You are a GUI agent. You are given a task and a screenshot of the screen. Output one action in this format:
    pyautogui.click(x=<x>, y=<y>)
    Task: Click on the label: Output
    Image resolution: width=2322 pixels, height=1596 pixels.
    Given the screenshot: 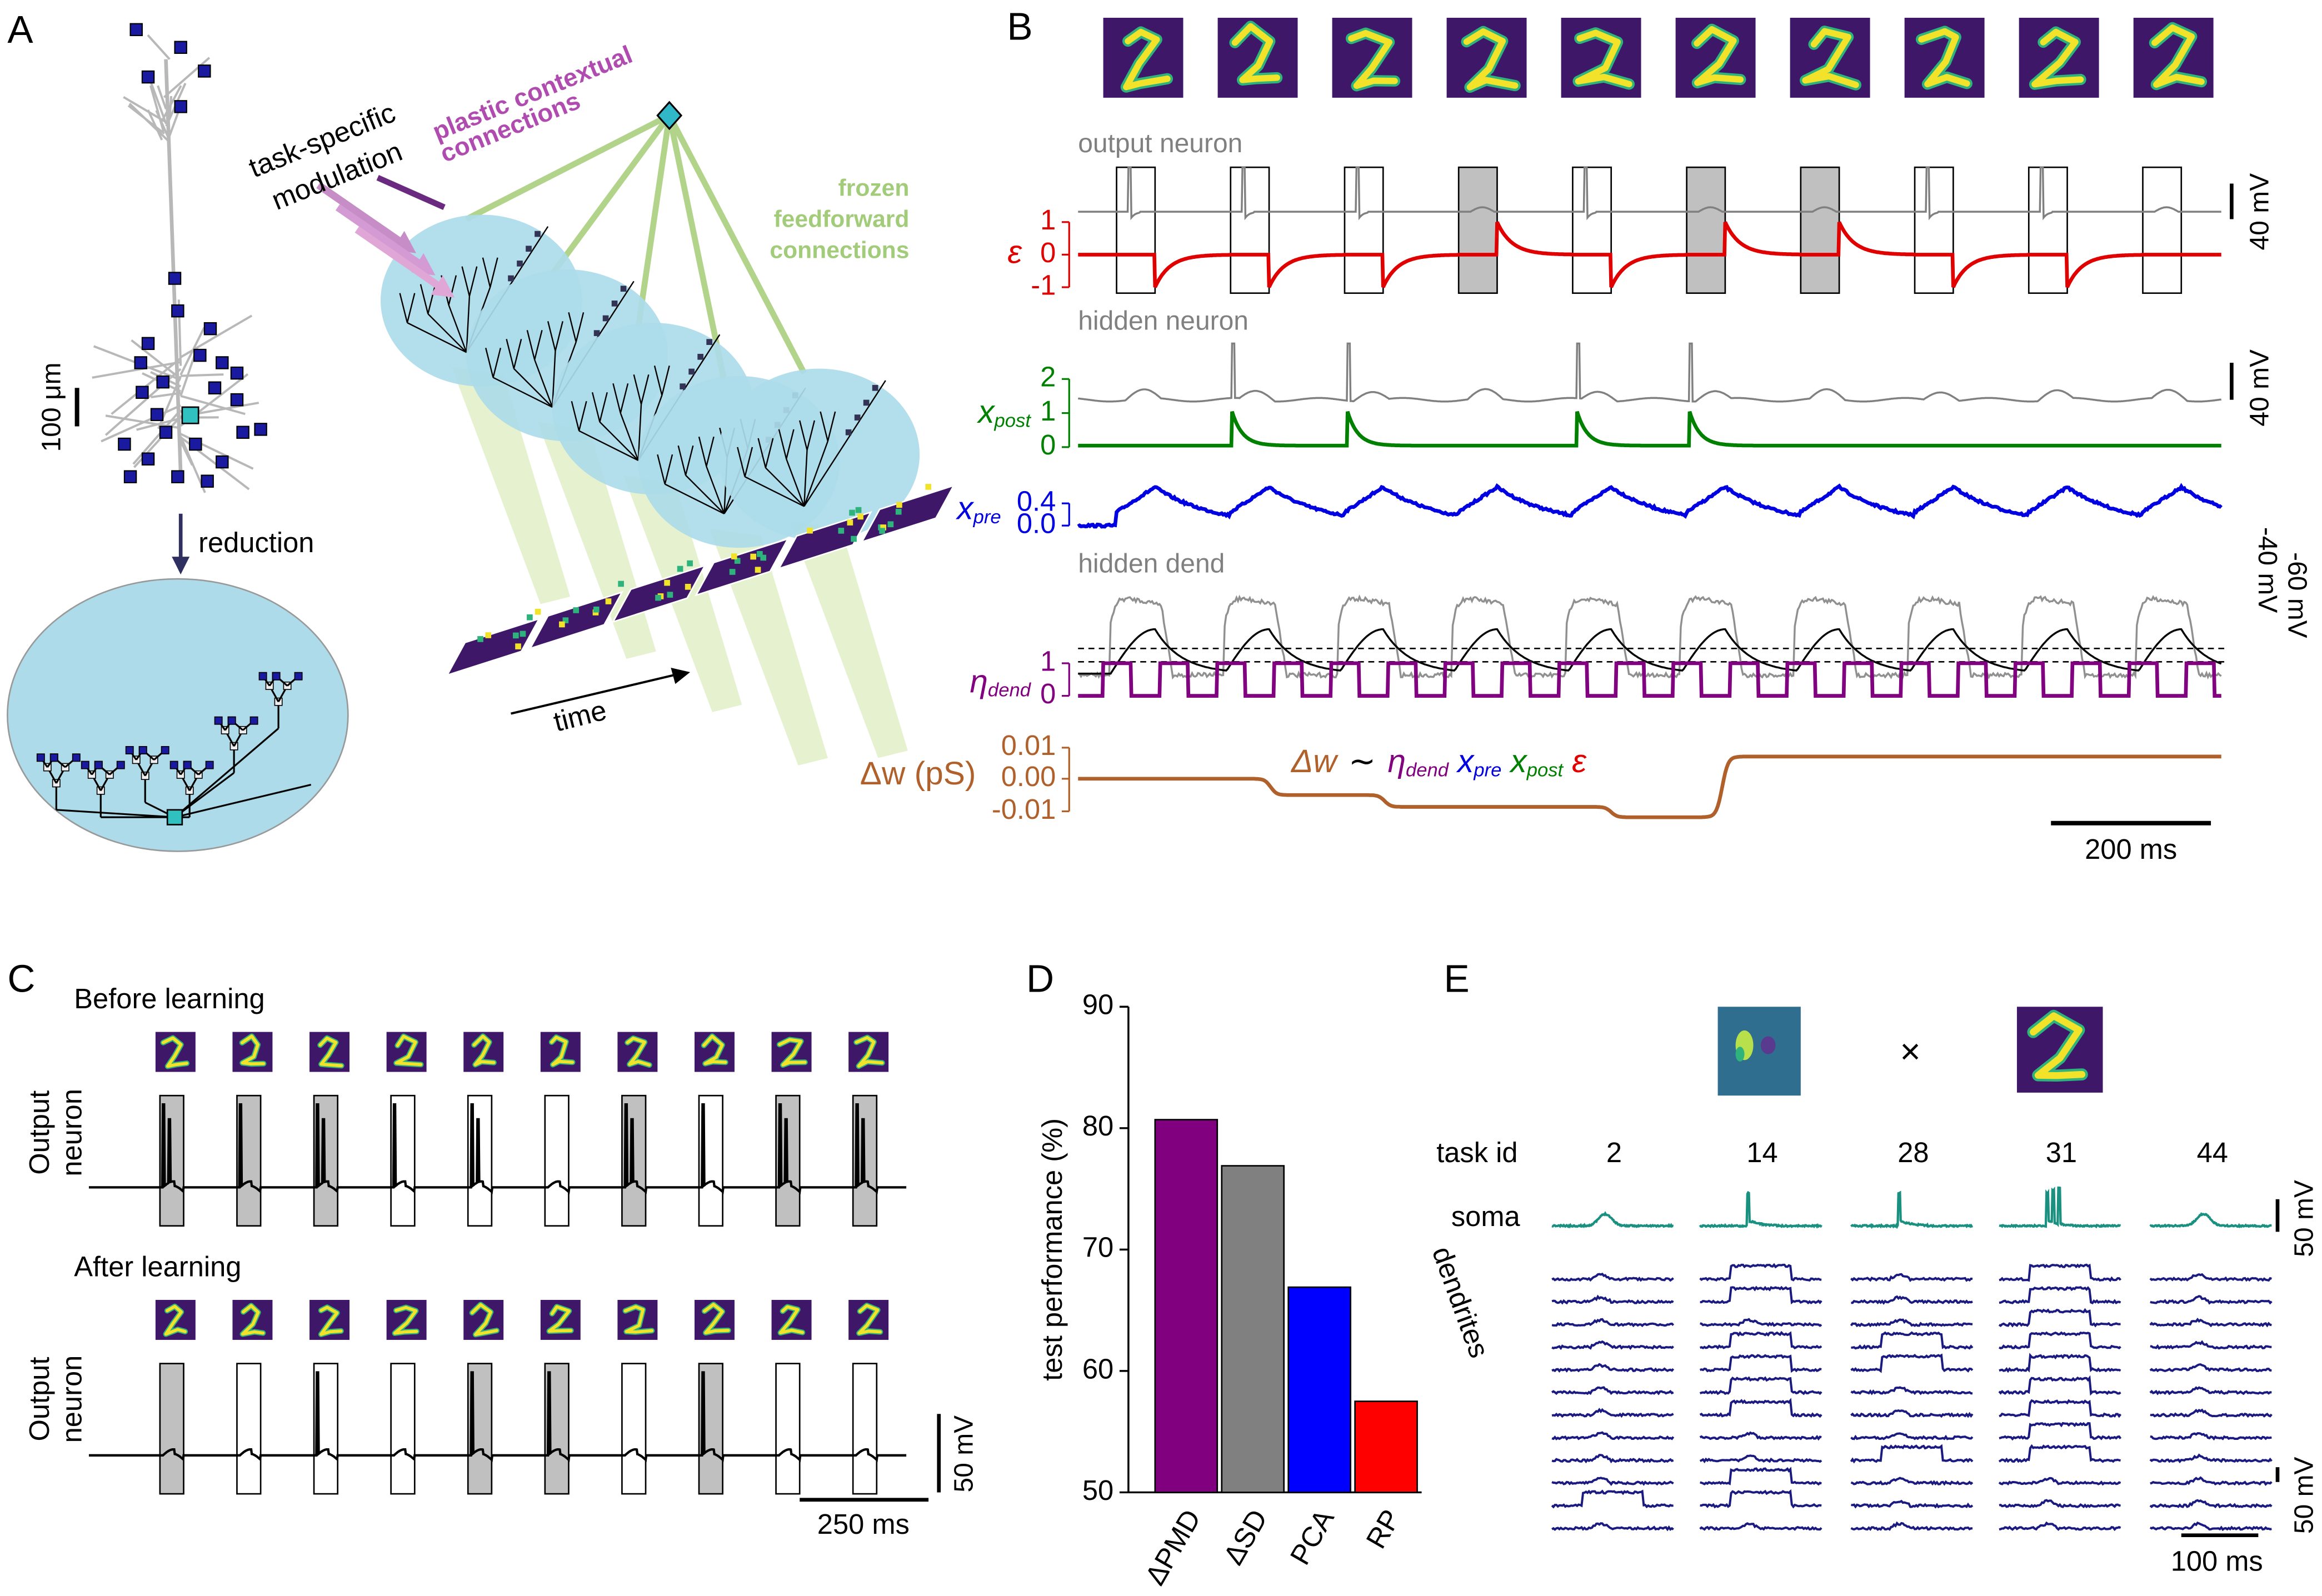 What is the action you would take?
    pyautogui.click(x=39, y=1132)
    